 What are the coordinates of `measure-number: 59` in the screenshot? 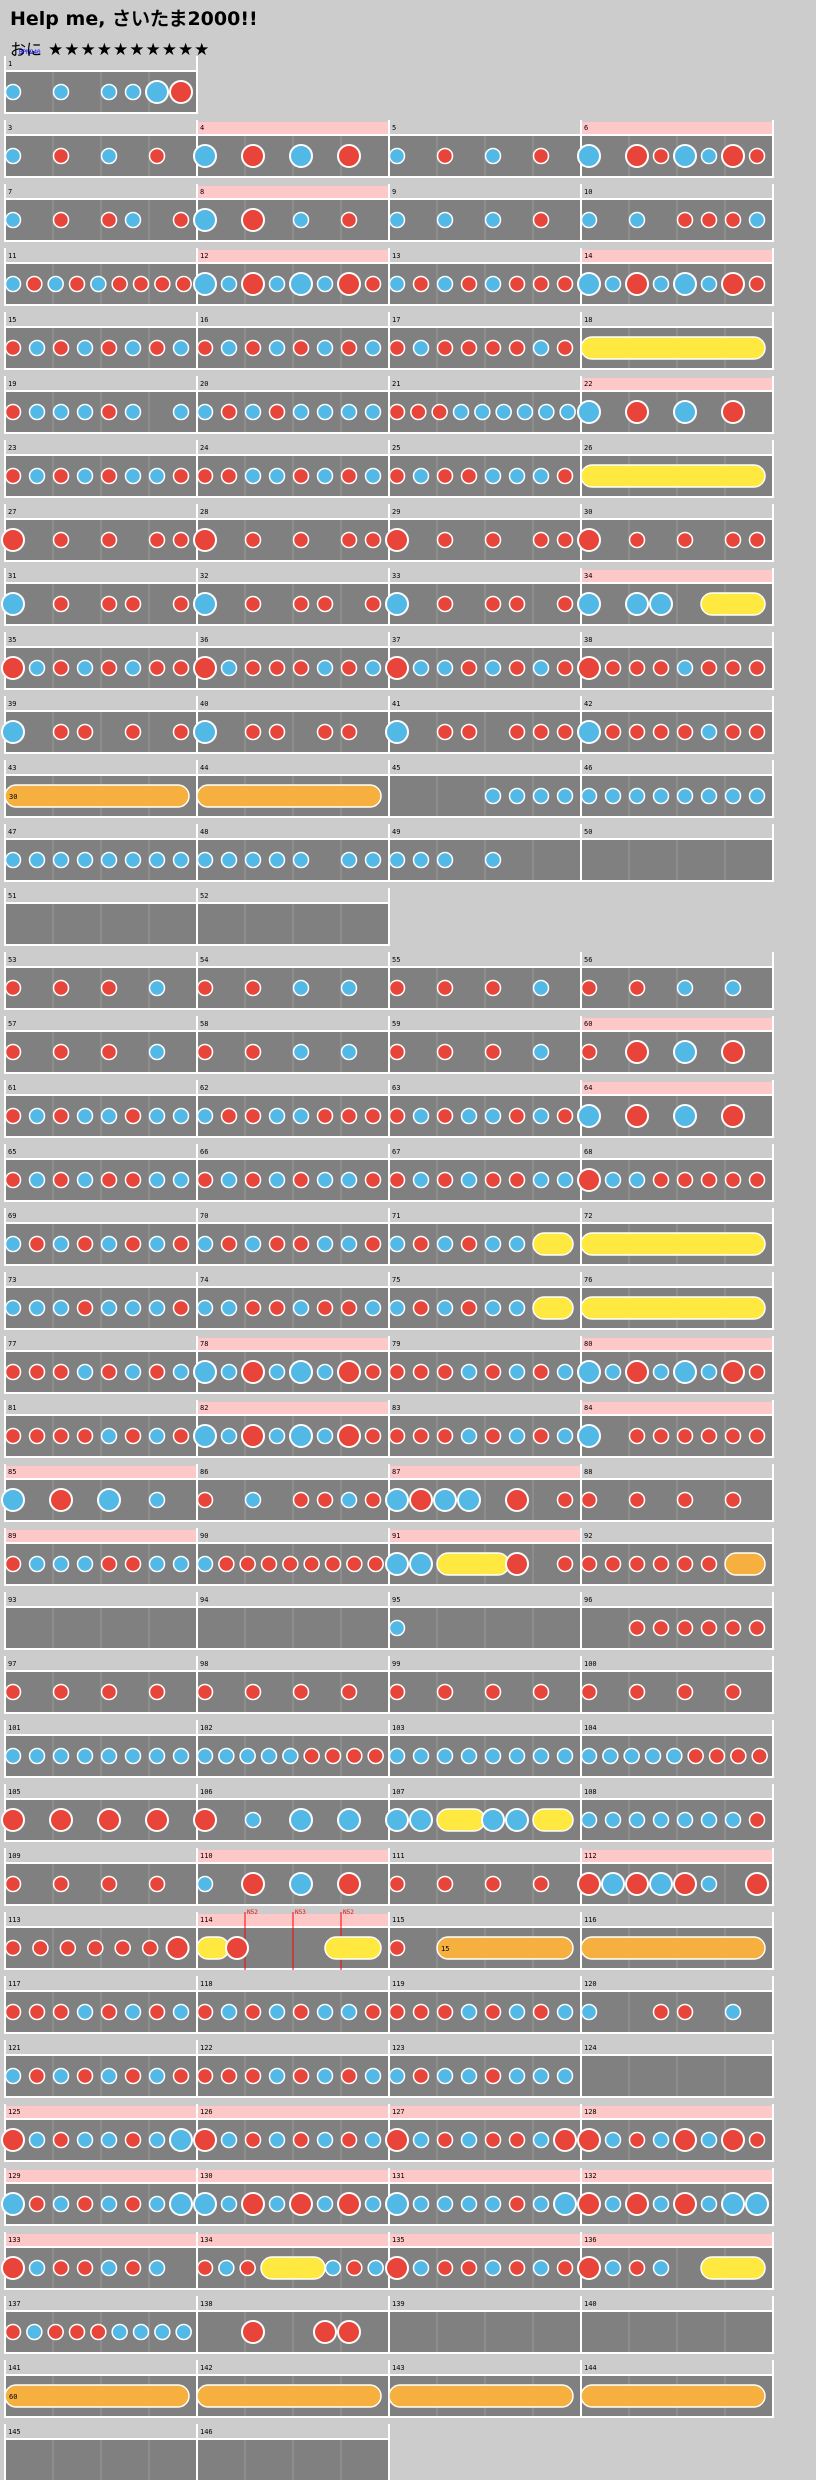 It's located at (396, 1024).